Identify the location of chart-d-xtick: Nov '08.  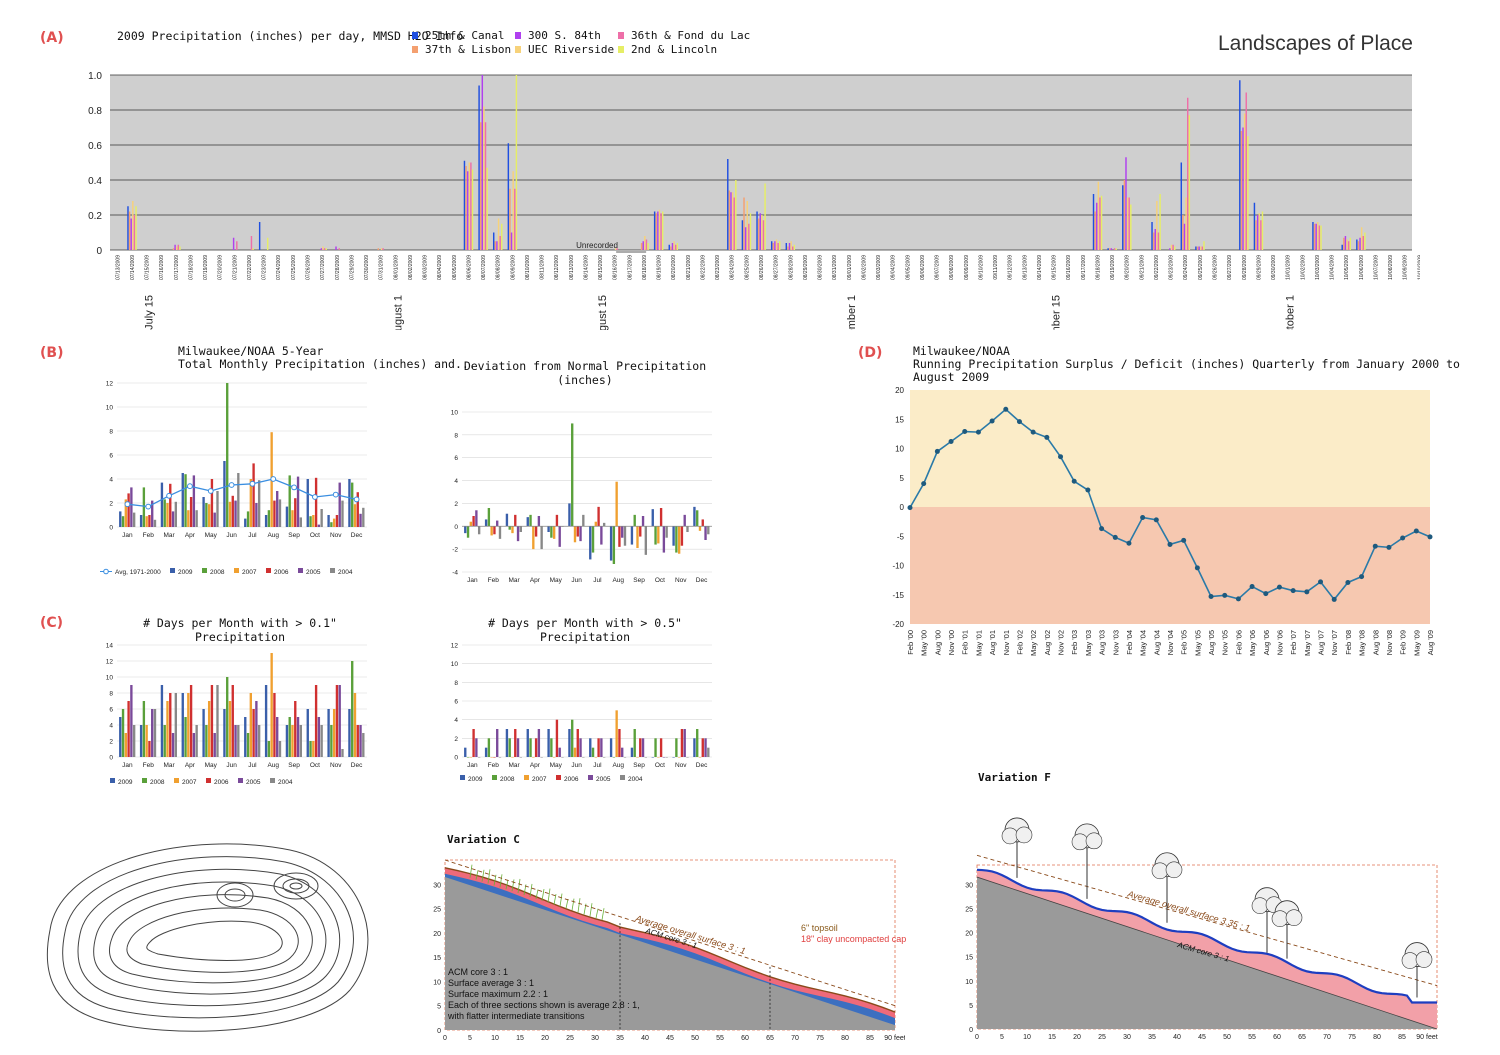
(1389, 642).